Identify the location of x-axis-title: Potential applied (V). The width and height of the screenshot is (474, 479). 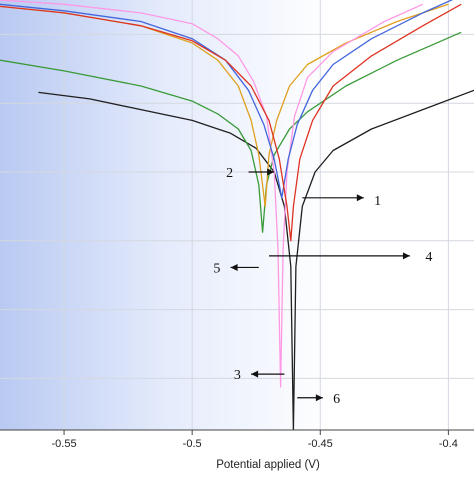
(268, 465).